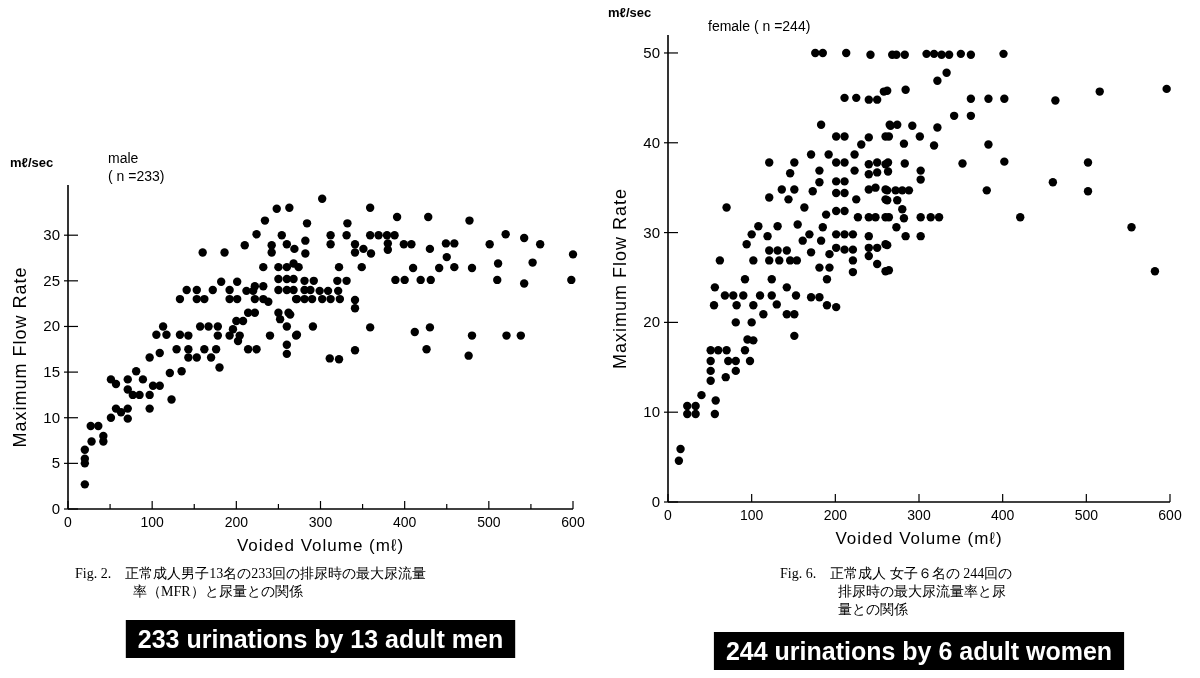 The image size is (1200, 678). What do you see at coordinates (320, 639) in the screenshot?
I see `text: 233 urinations by 13 adult men` at bounding box center [320, 639].